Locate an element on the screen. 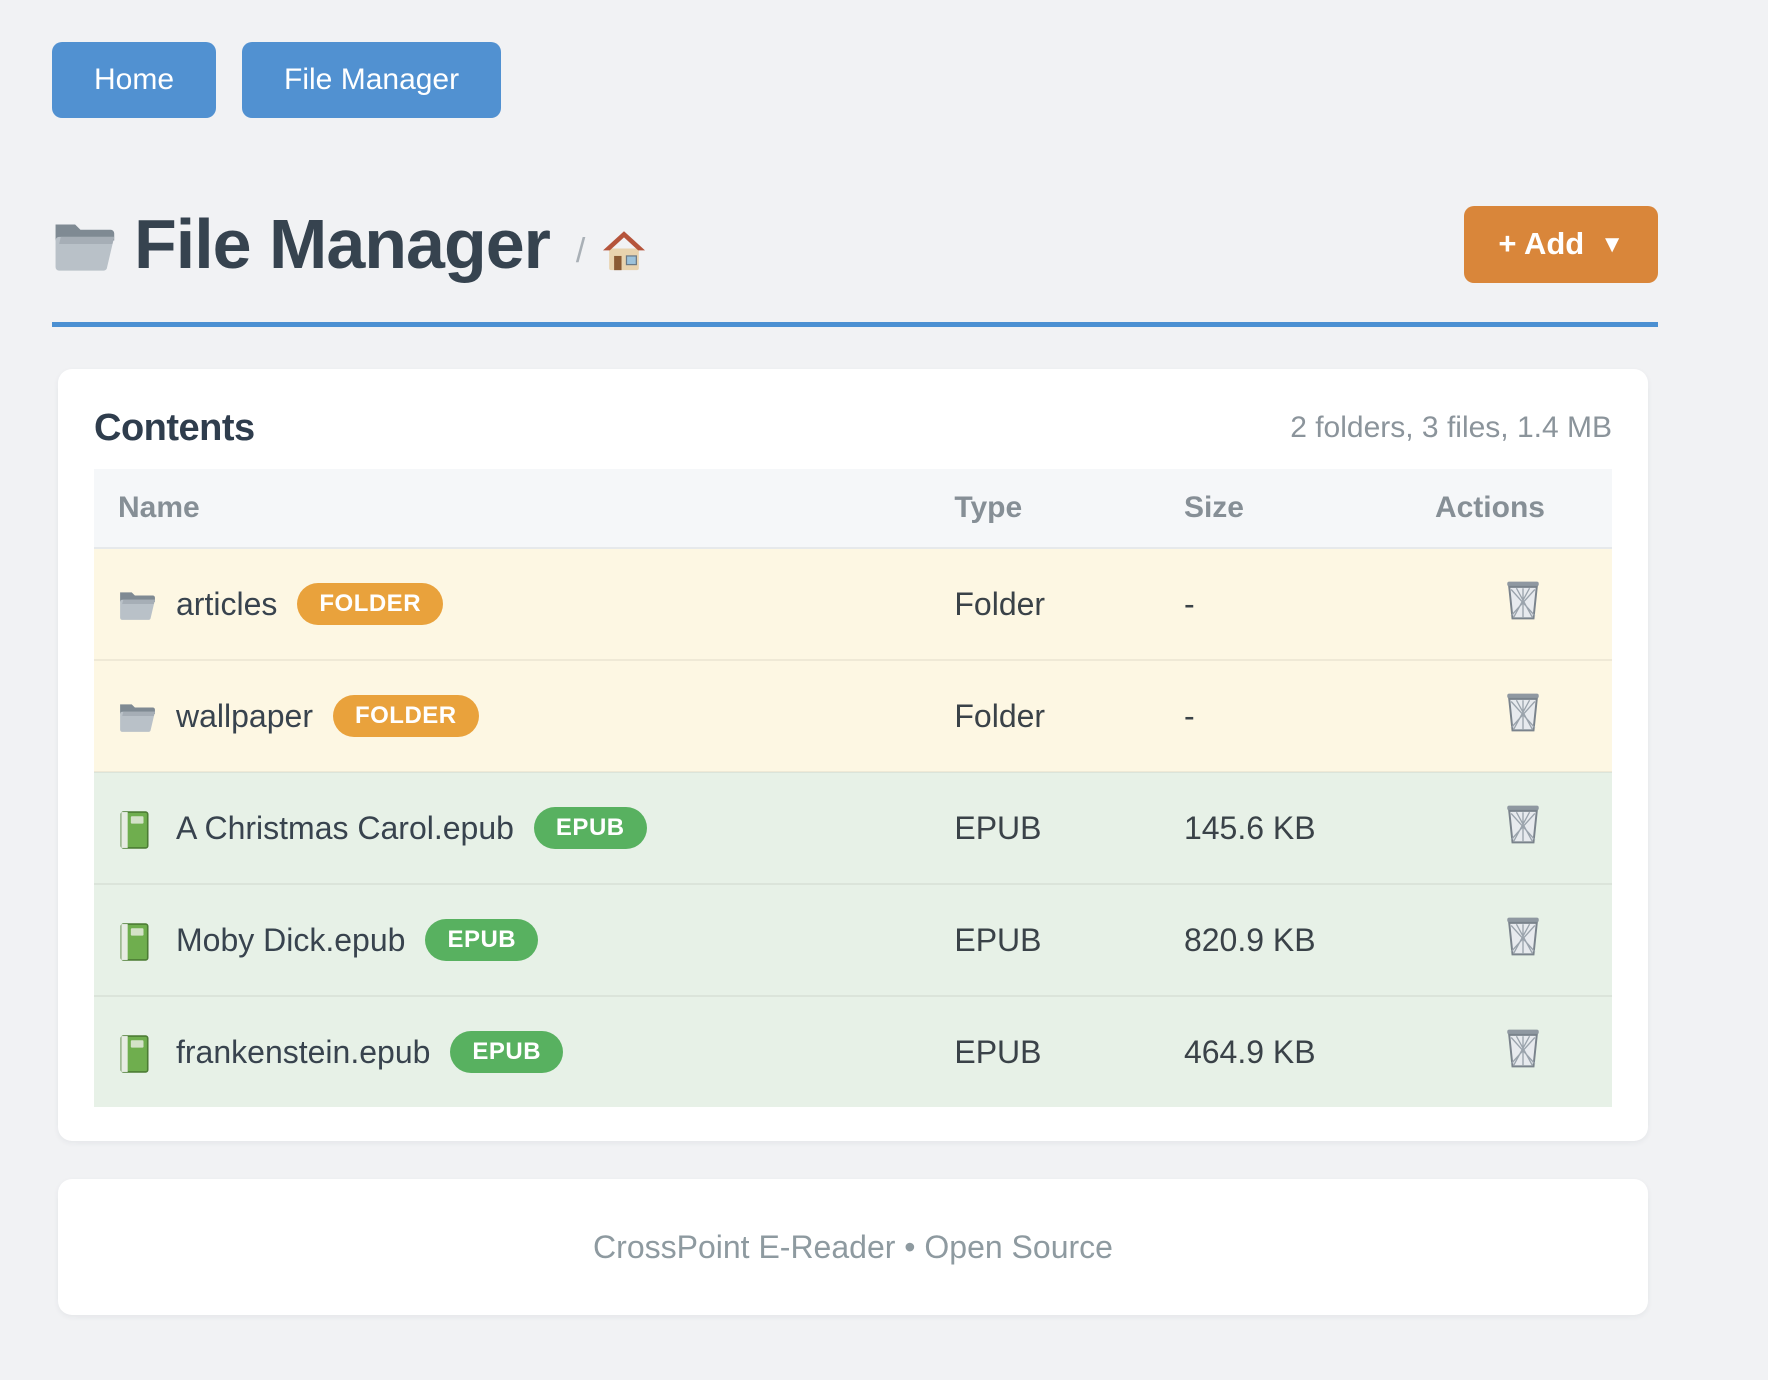  table-row: A Christmas Carol.epub EPUB EPUB 145.6 KB is located at coordinates (853, 827).